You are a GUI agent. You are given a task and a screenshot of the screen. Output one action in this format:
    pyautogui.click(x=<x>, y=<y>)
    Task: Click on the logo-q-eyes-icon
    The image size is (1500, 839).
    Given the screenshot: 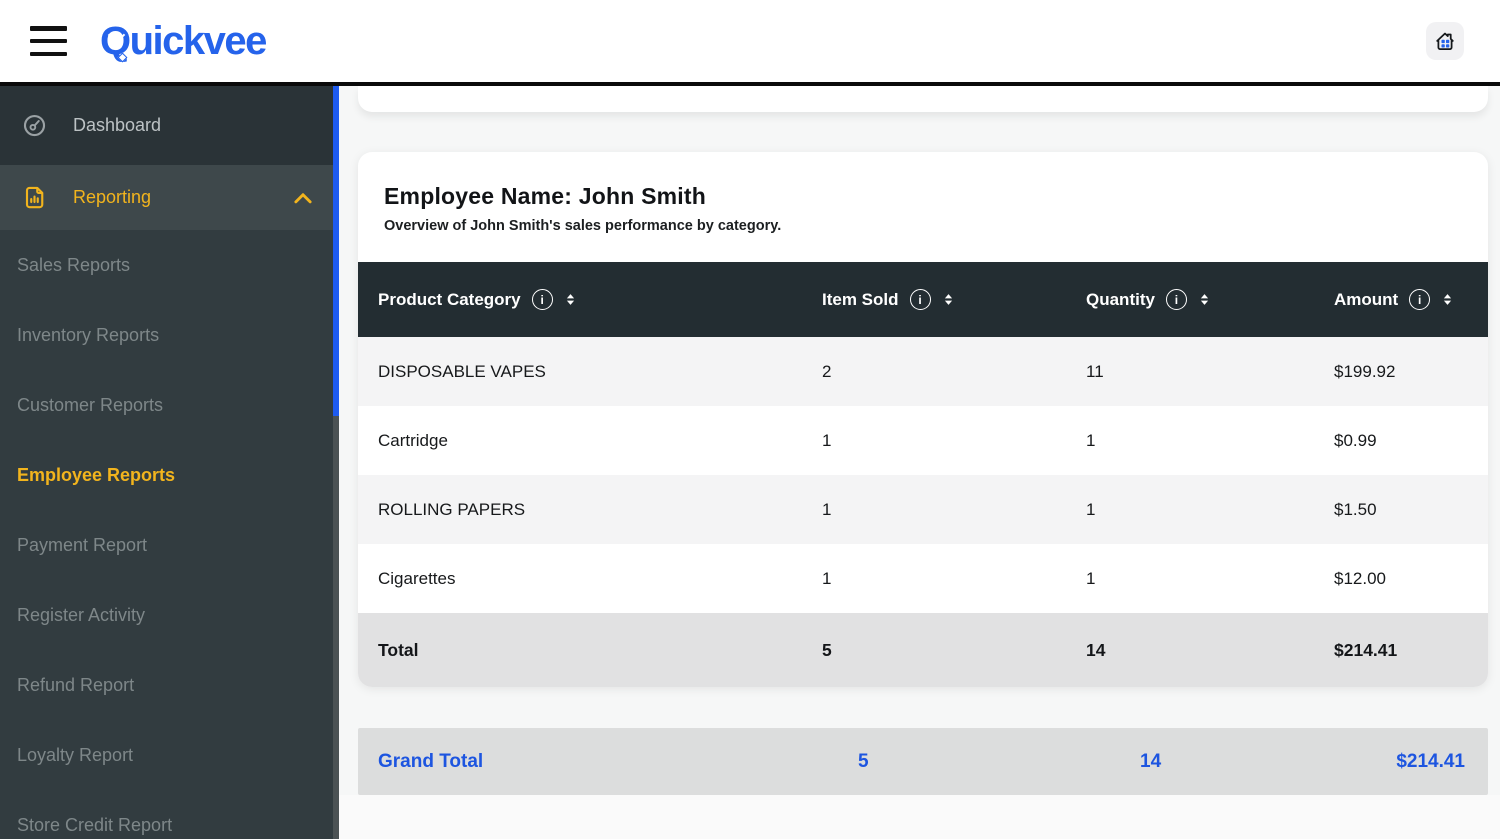 What is the action you would take?
    pyautogui.click(x=116, y=35)
    